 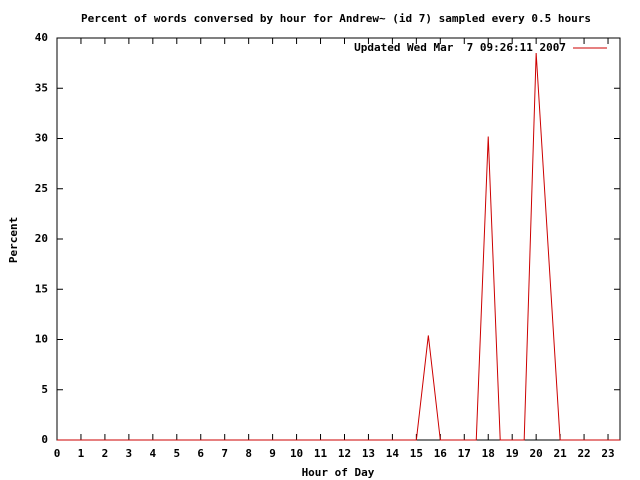 I want to click on y-tick-label: 0, so click(x=44, y=439).